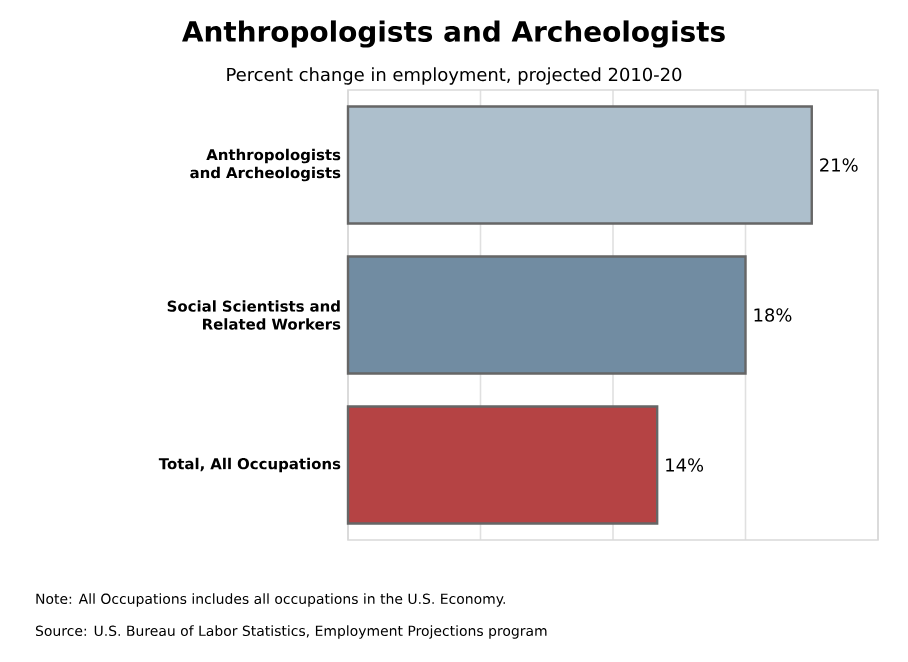  Describe the element at coordinates (773, 315) in the screenshot. I see `data-label: 18%` at that location.